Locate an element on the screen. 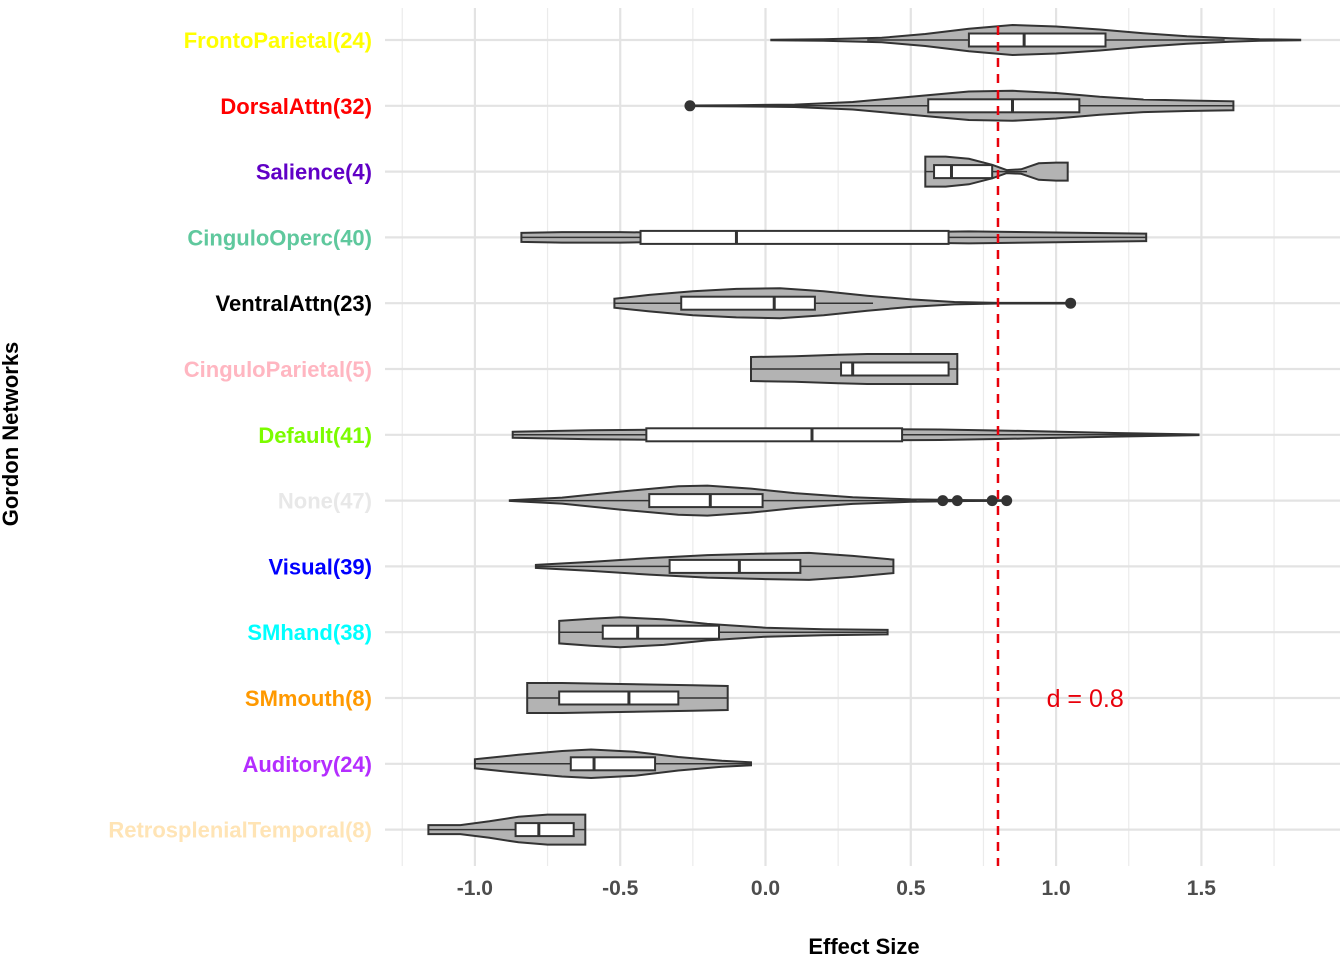 Image resolution: width=1344 pixels, height=960 pixels. category-label: Default(41) is located at coordinates (315, 435).